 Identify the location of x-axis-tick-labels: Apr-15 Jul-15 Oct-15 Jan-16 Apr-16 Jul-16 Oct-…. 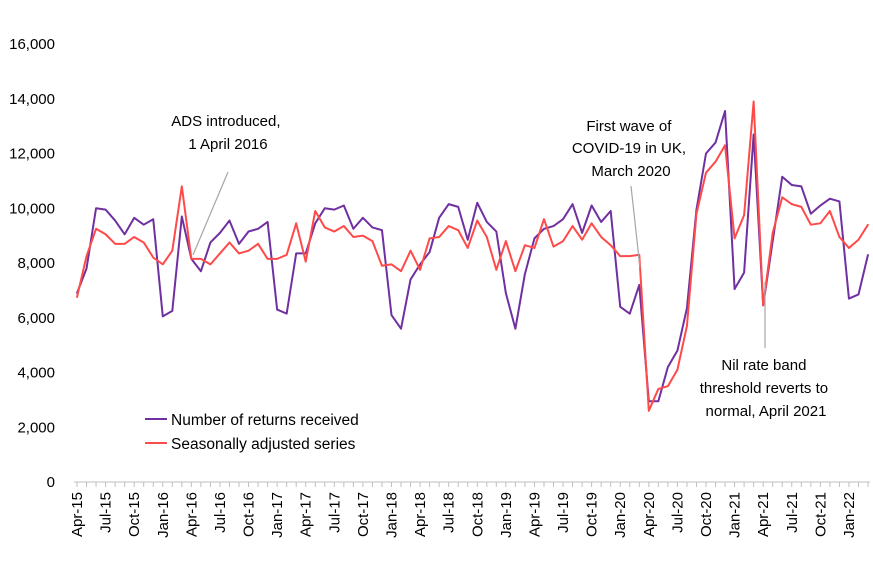
(463, 515).